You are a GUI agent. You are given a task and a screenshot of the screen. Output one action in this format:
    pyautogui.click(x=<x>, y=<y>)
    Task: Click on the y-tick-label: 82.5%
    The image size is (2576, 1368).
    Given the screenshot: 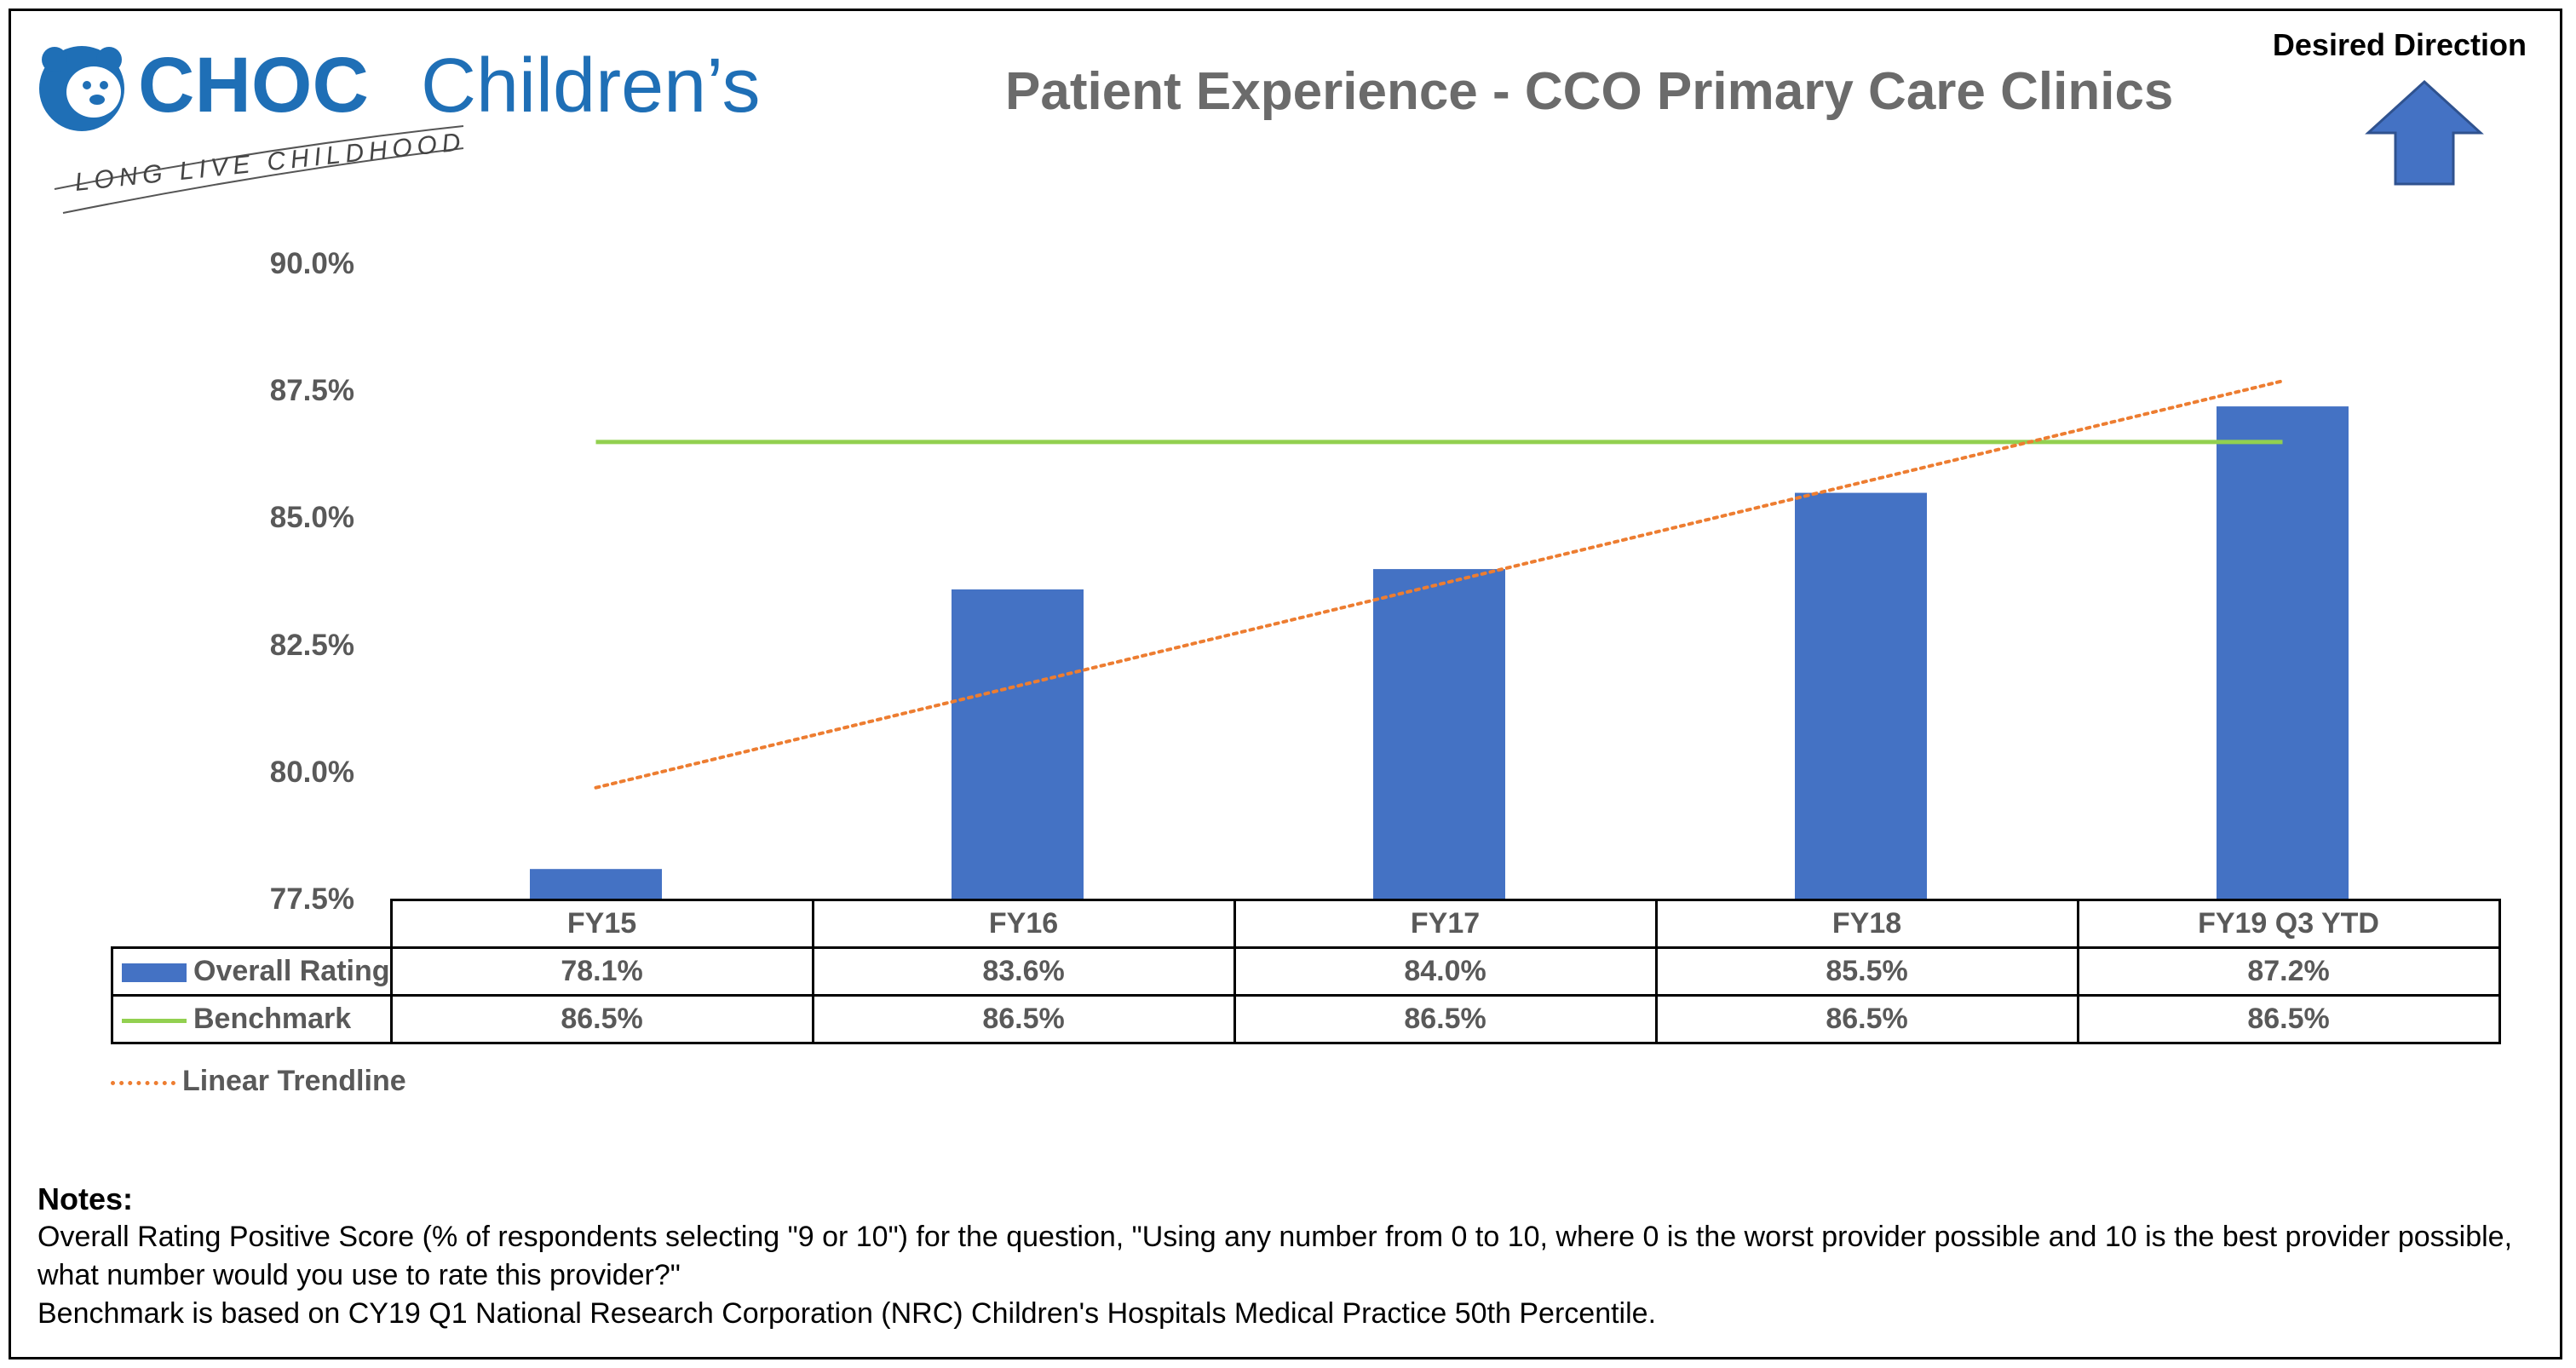 What is the action you would take?
    pyautogui.click(x=312, y=645)
    